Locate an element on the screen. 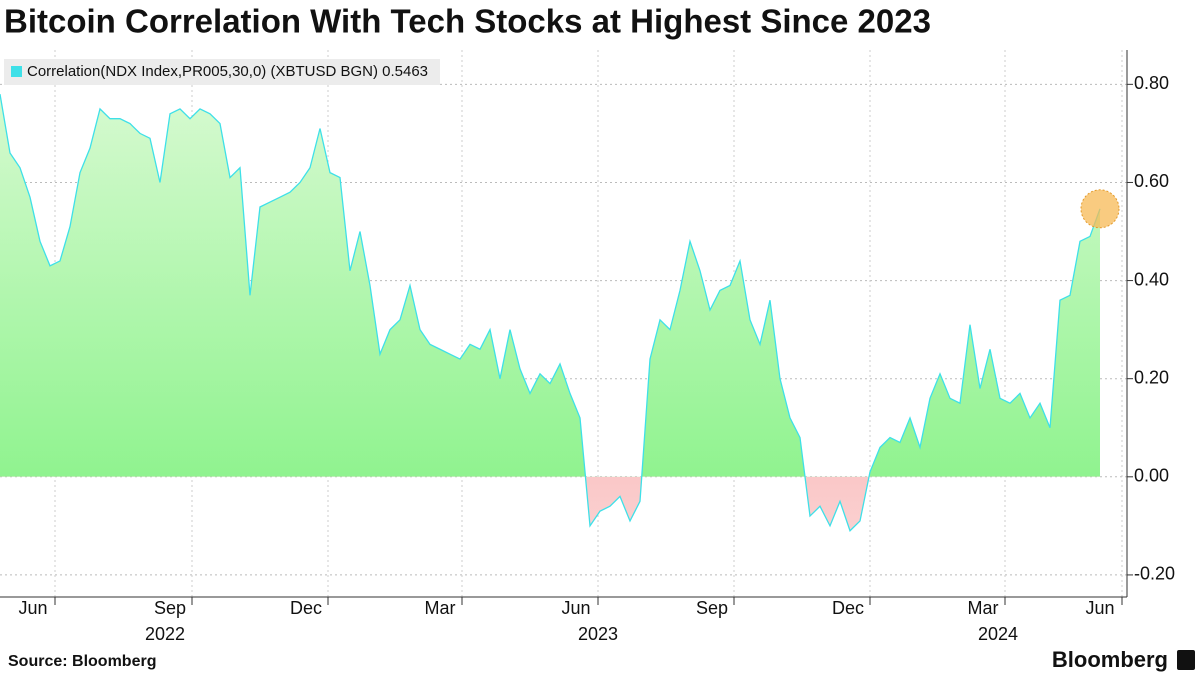  x-year-label: 2023 is located at coordinates (598, 634).